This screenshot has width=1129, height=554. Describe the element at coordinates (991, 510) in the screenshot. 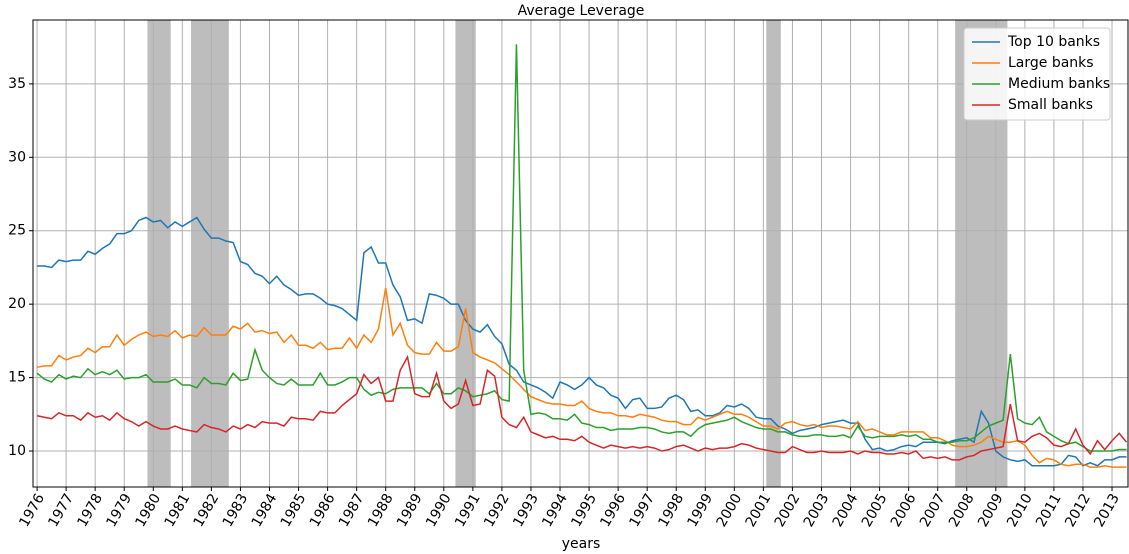

I see `x-tick-label: 2009` at that location.